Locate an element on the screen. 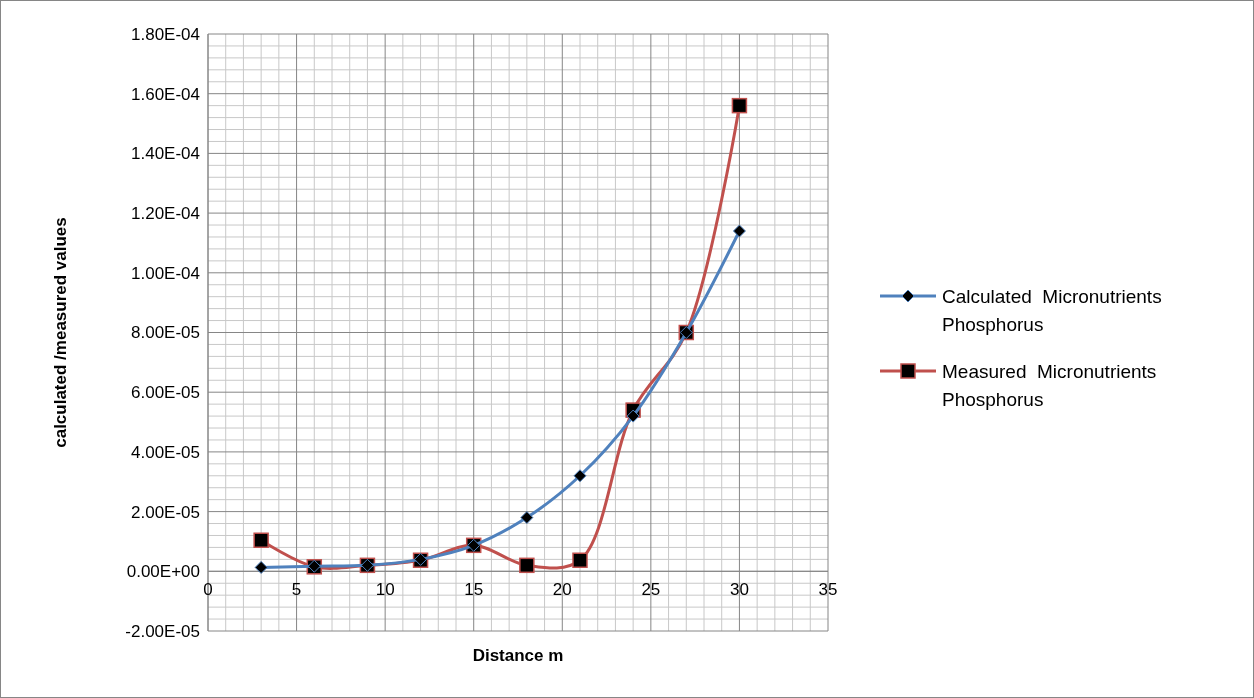  y-tick-label: 6.00E-05 is located at coordinates (165, 393).